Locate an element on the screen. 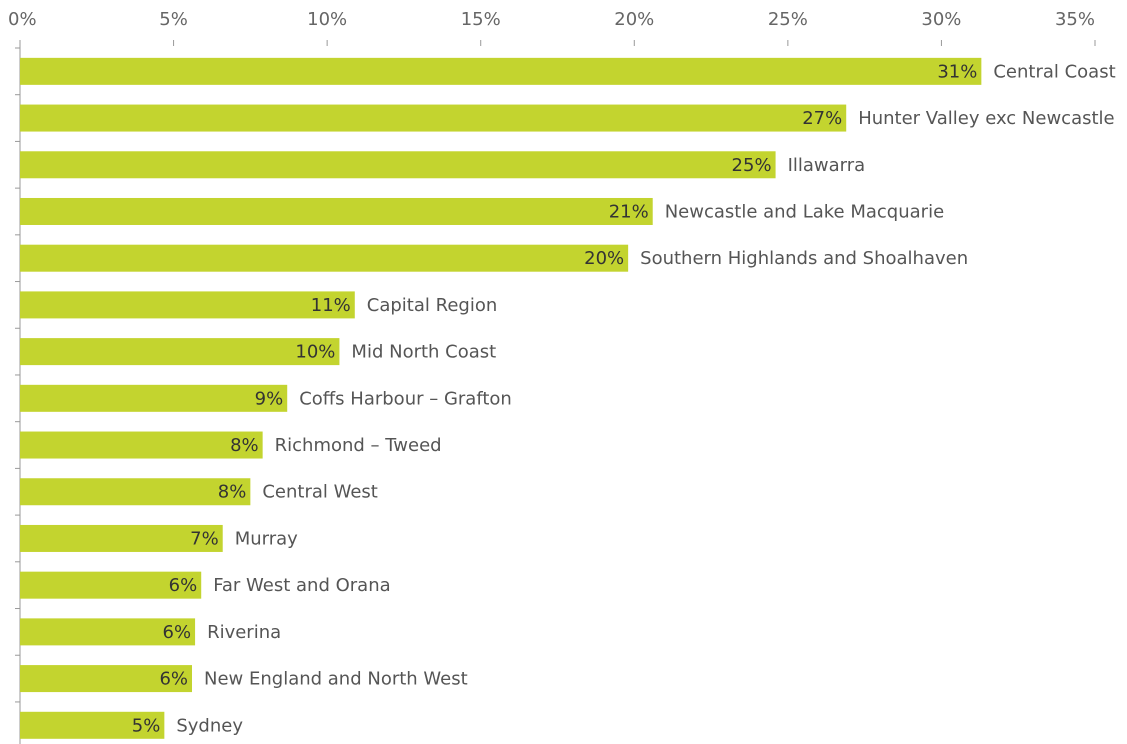  category-label: Riverina is located at coordinates (244, 632).